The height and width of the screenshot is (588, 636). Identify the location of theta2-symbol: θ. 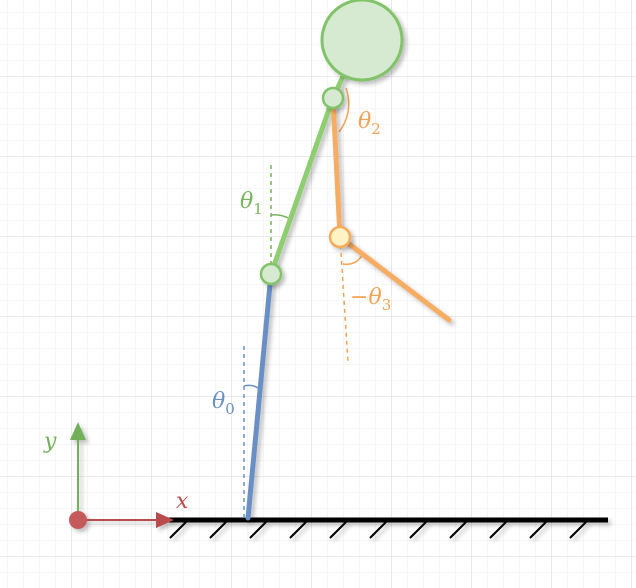
(364, 121).